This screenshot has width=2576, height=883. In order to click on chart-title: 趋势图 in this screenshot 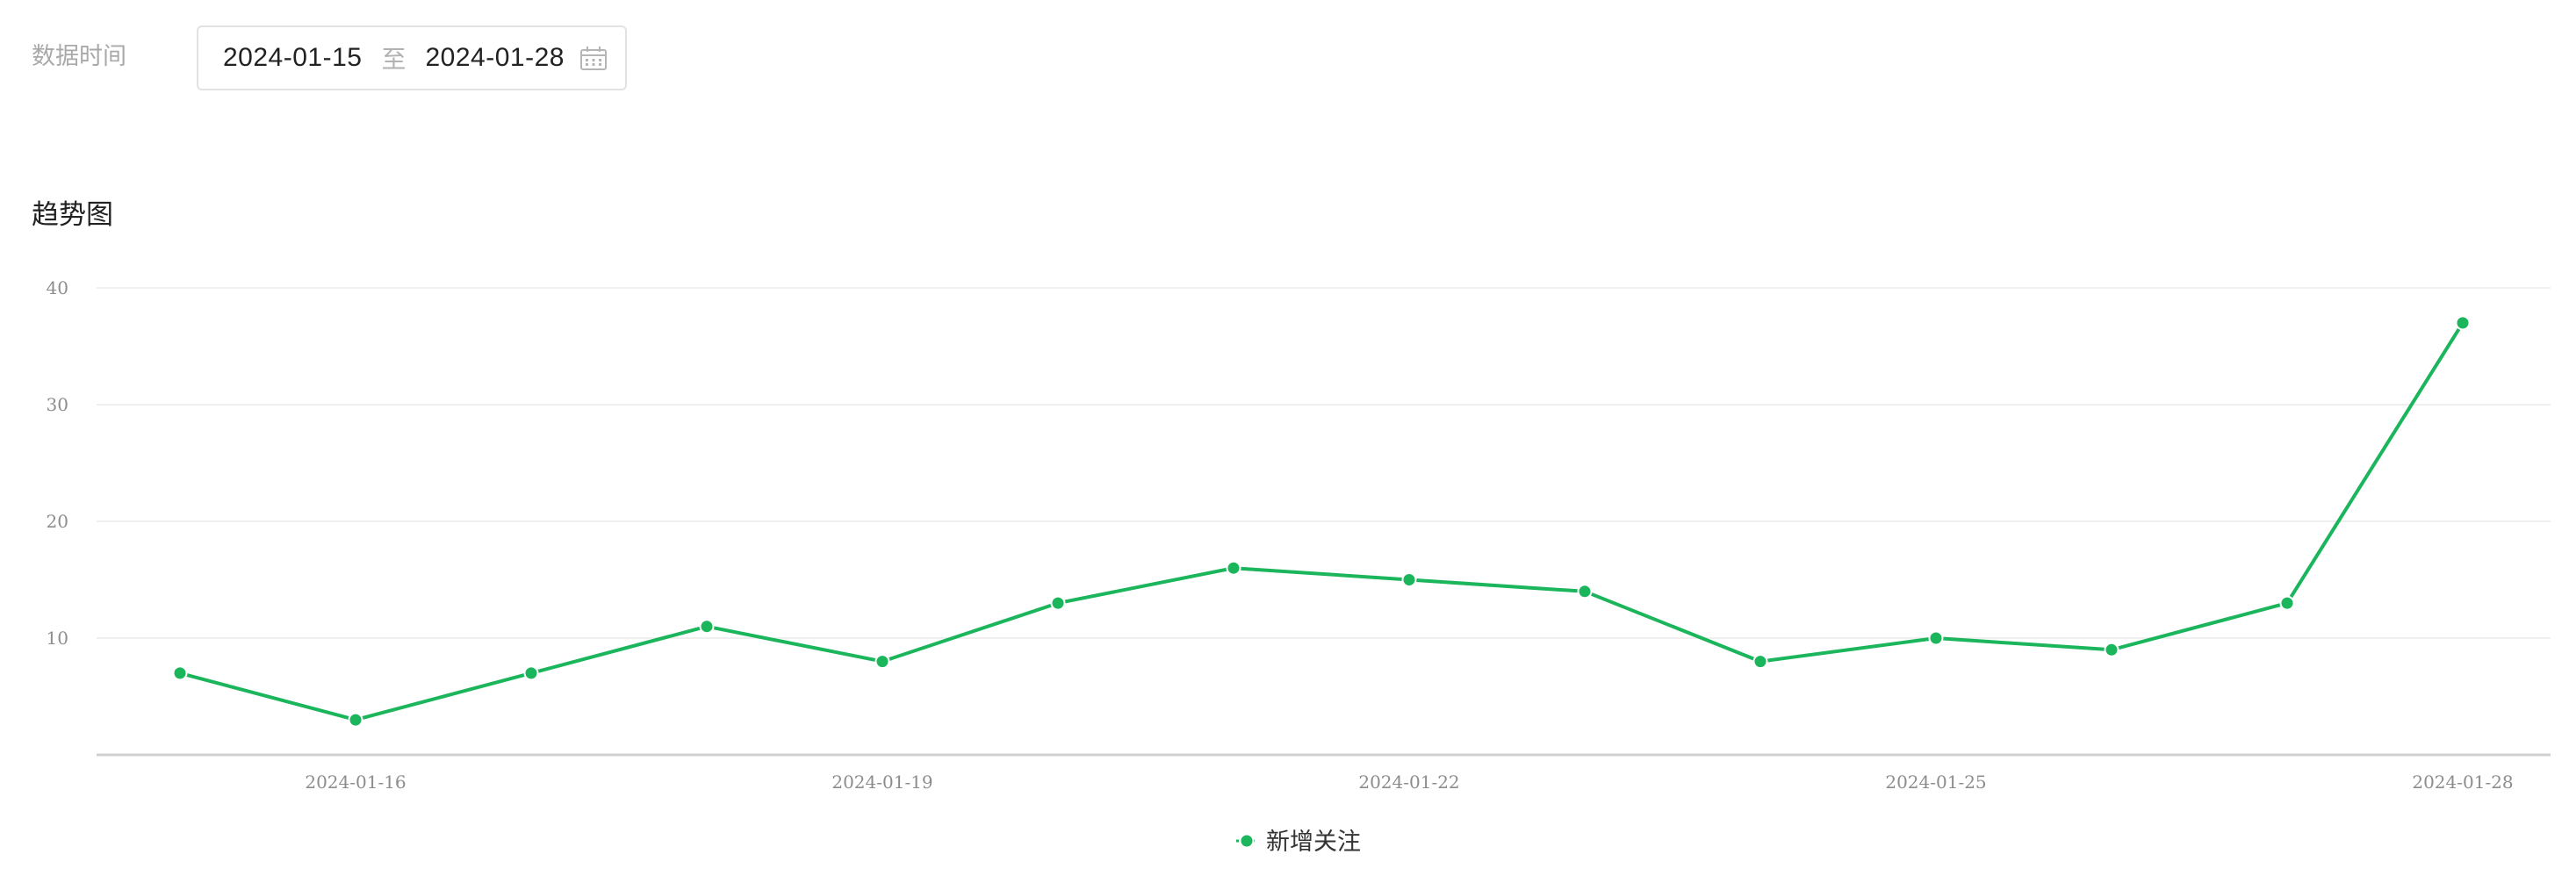, I will do `click(72, 214)`.